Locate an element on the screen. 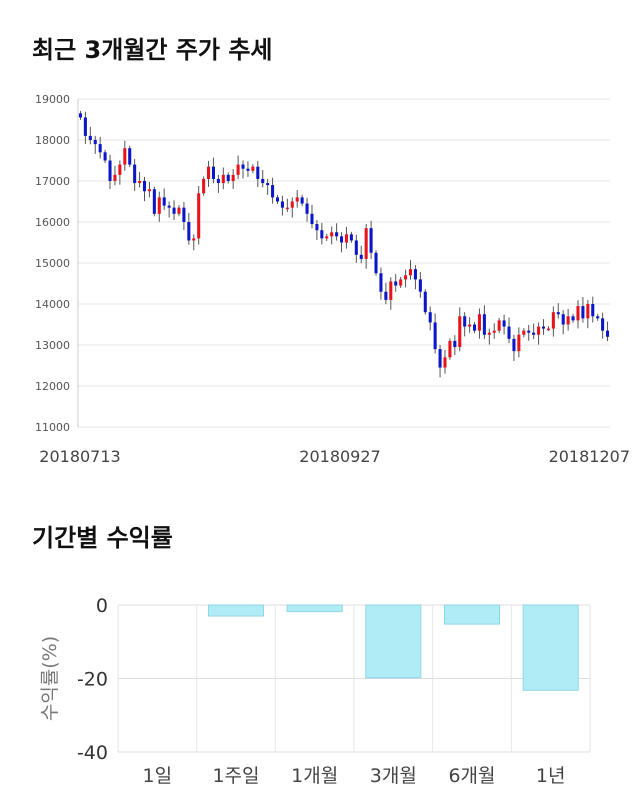  returns-y-axis-label: 수익률(%) is located at coordinates (50, 678).